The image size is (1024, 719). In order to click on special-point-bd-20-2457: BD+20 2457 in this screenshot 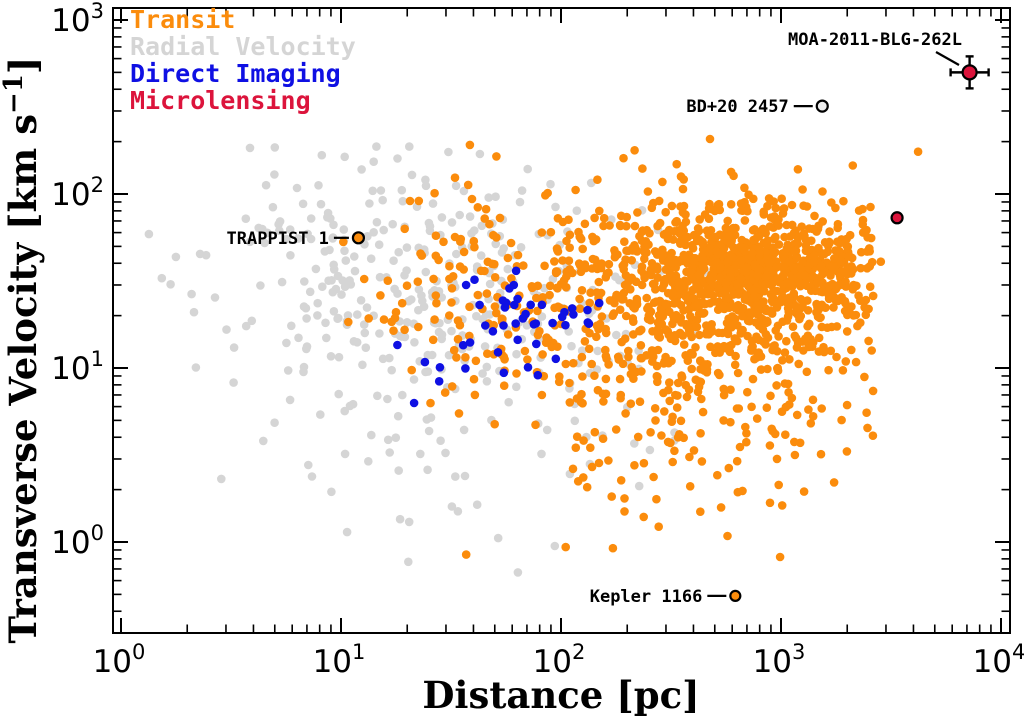, I will do `click(757, 107)`.